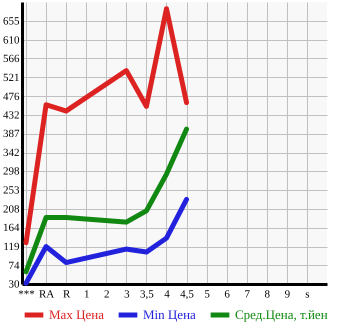 This screenshot has height=335, width=345. Describe the element at coordinates (11, 172) in the screenshot. I see `y-tick-label: 298` at that location.